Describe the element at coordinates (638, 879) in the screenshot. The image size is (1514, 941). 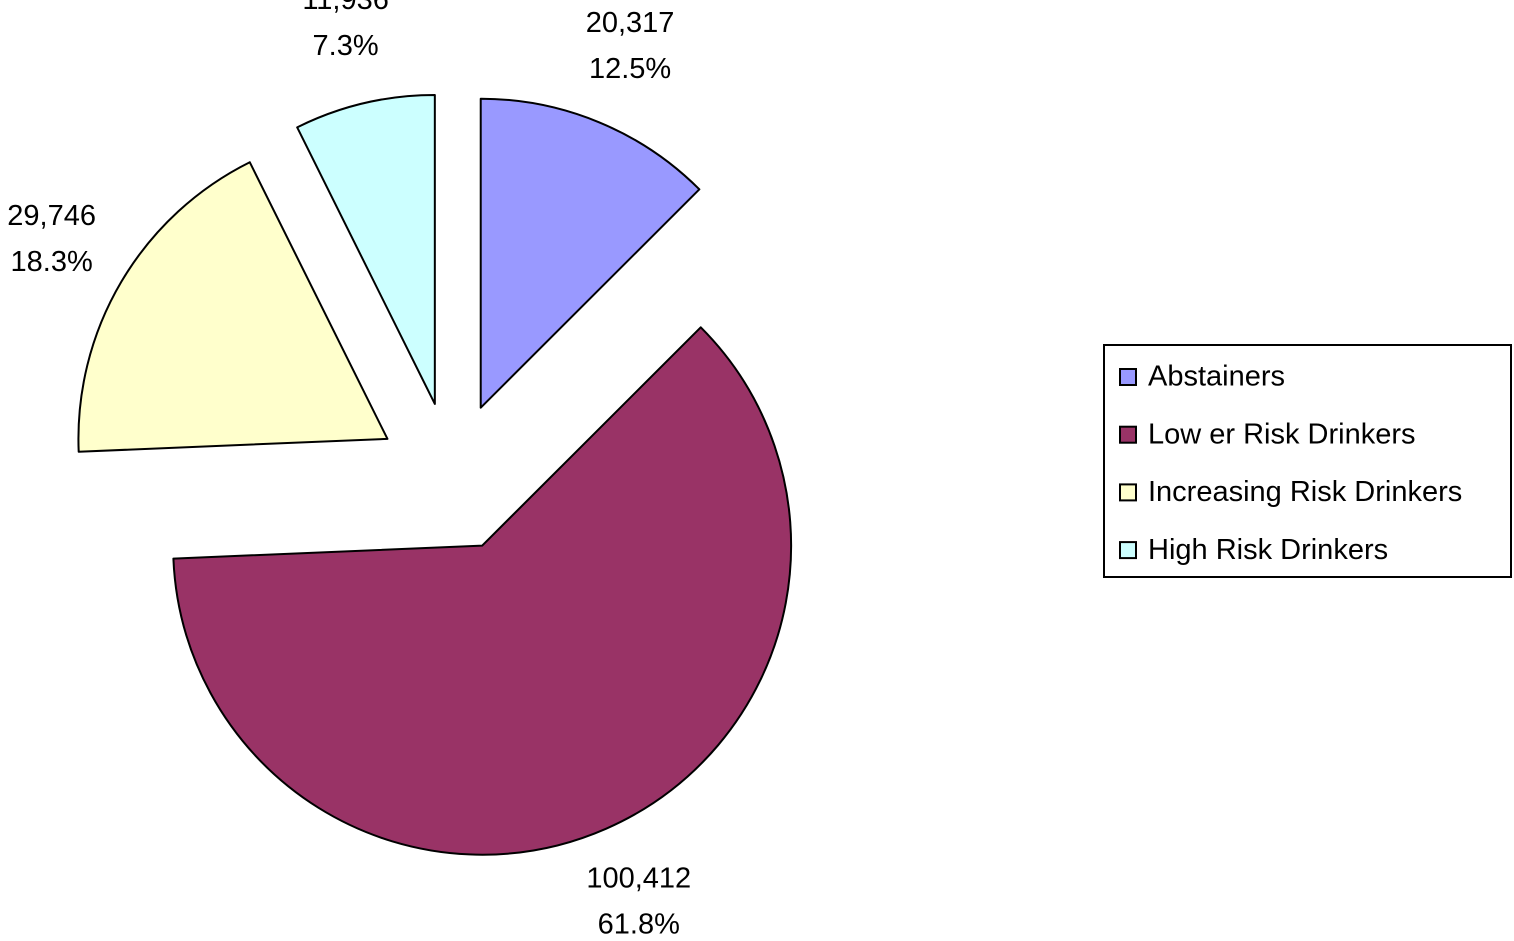
I see `value-label: 100,412` at that location.